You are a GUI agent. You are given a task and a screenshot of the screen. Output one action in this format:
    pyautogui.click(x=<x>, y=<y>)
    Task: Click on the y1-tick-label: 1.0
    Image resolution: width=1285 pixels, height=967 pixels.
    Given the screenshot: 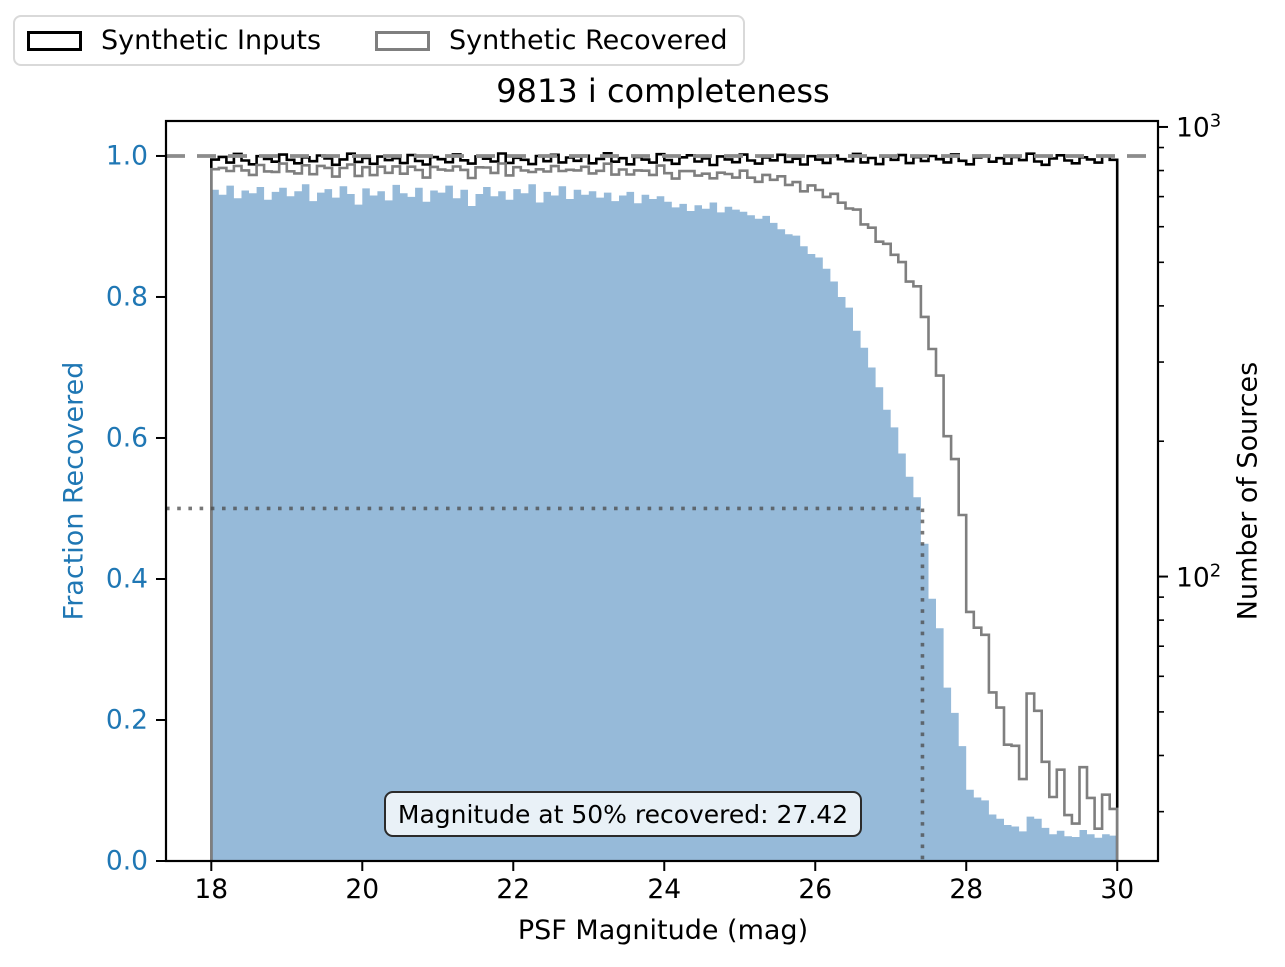 What is the action you would take?
    pyautogui.click(x=126, y=156)
    